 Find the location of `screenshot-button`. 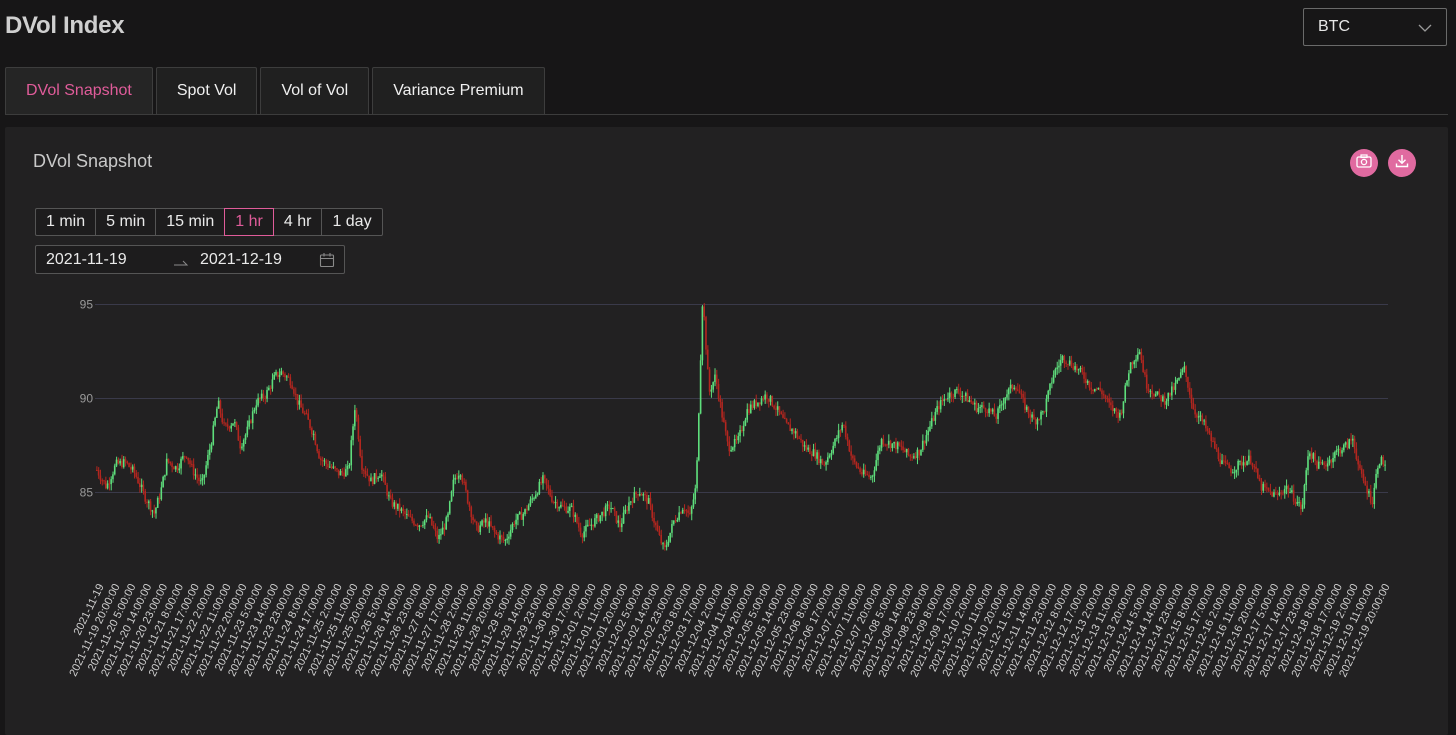

screenshot-button is located at coordinates (1364, 163).